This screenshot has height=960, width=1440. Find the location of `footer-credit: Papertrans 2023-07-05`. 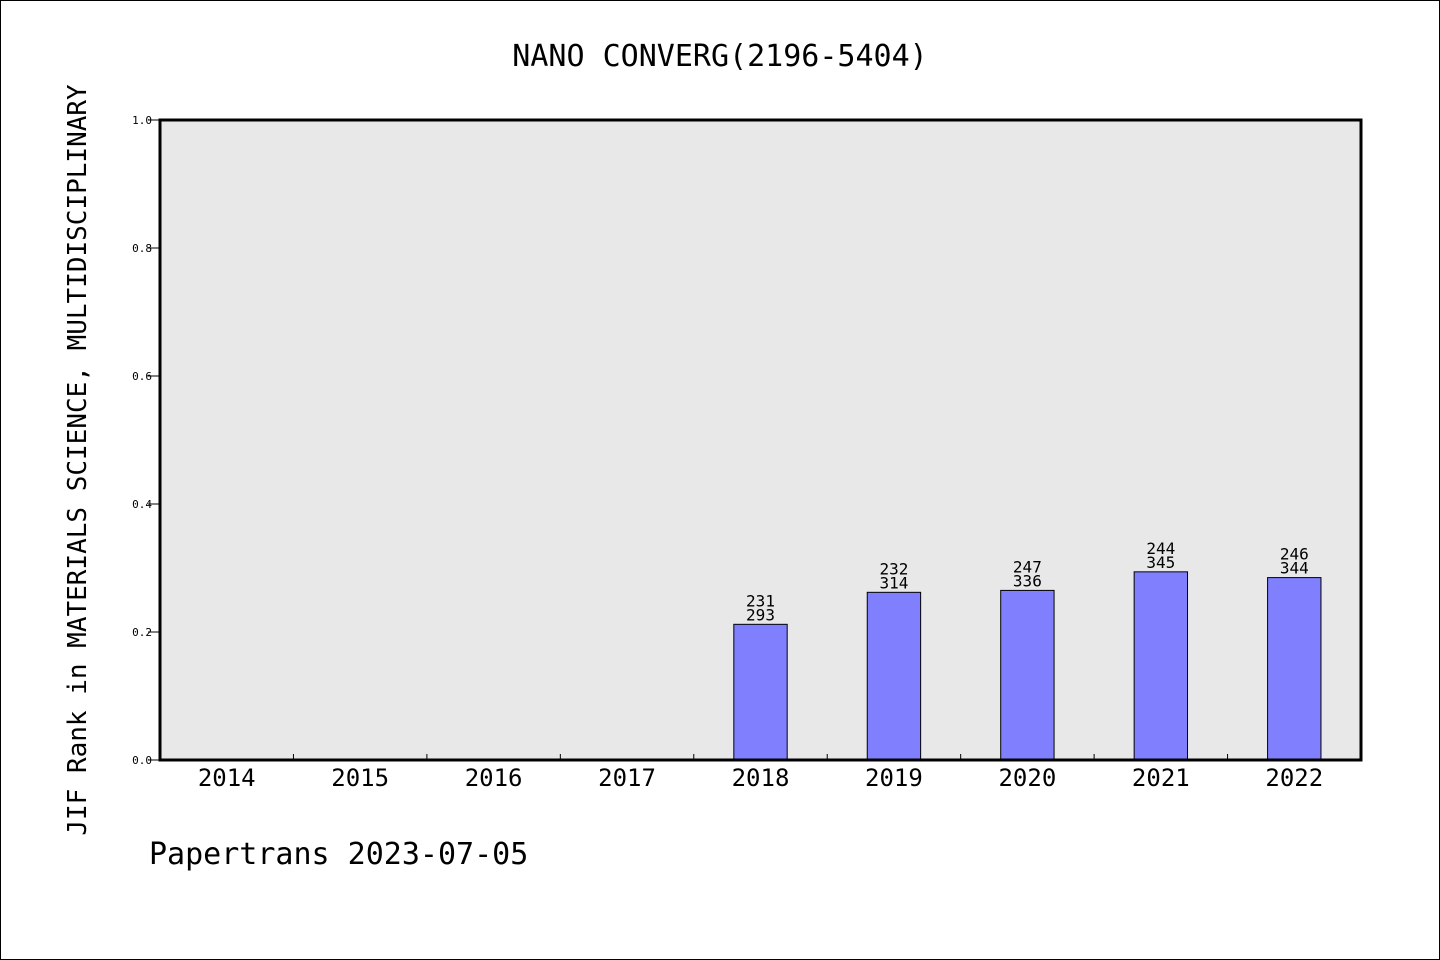

footer-credit: Papertrans 2023-07-05 is located at coordinates (338, 854).